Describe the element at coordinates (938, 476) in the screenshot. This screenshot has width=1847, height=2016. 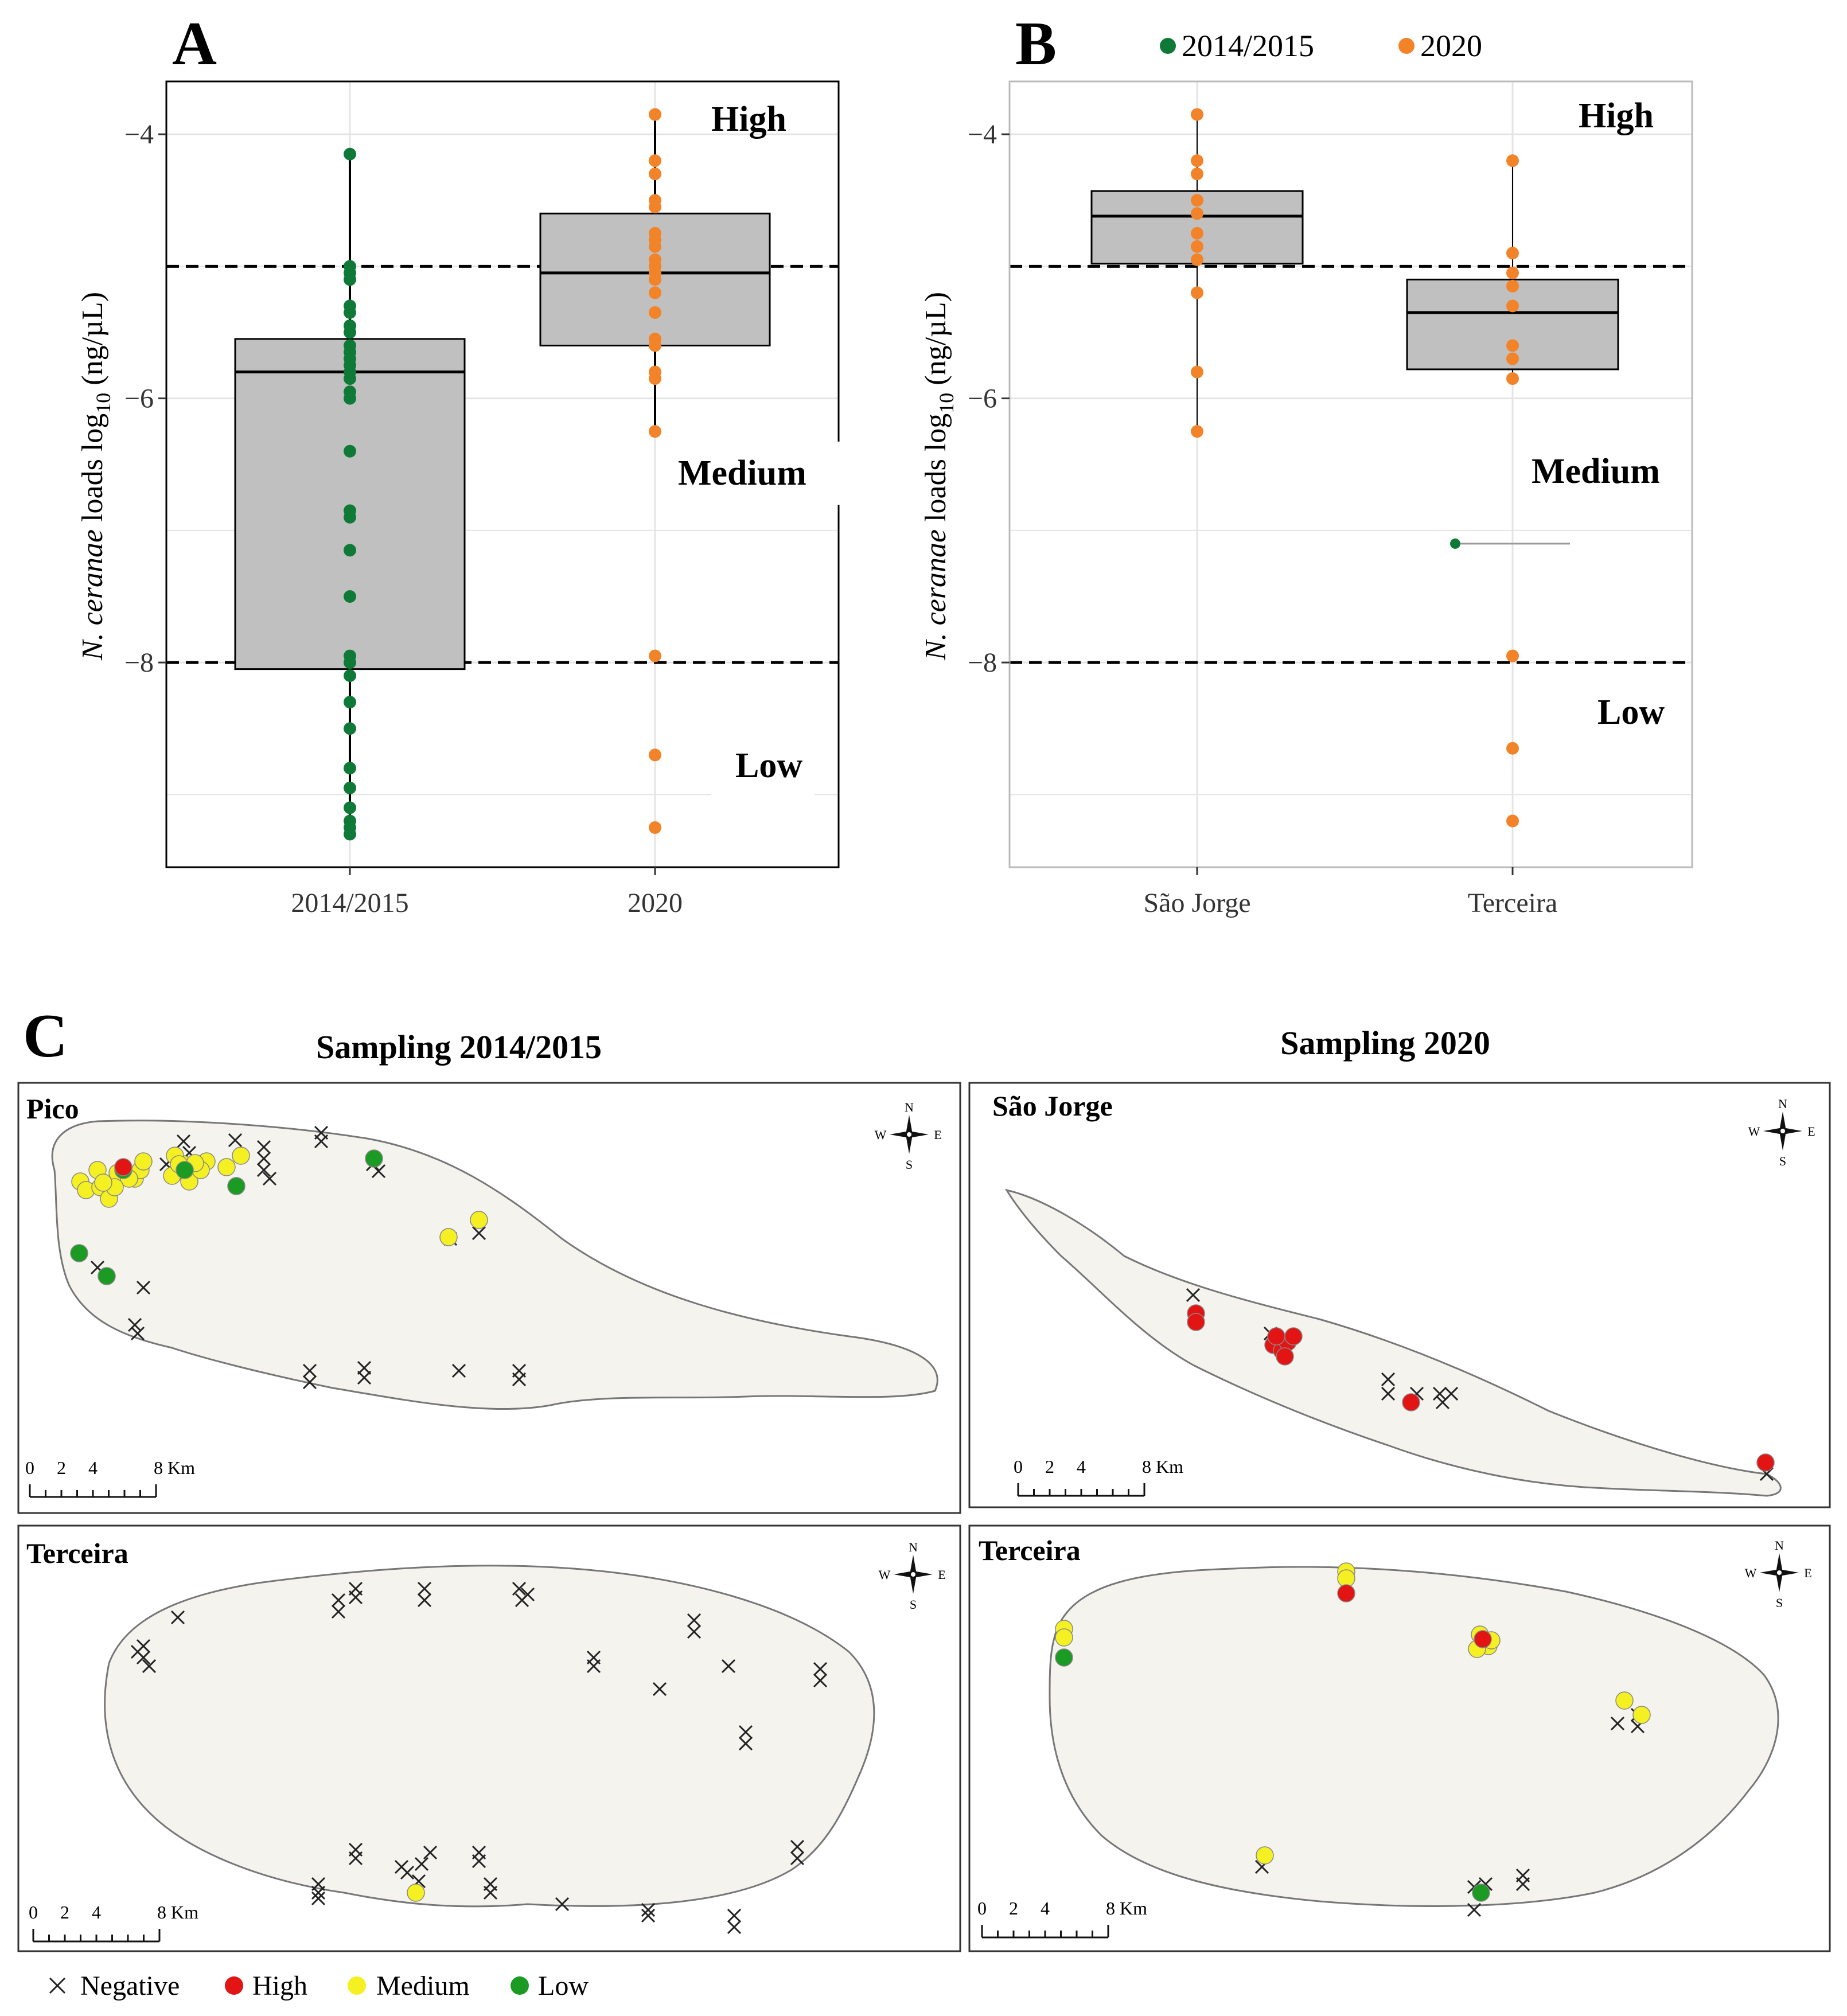
I see `y-axis-title-b: N. ceranae loads log10 (ng/µL)` at that location.